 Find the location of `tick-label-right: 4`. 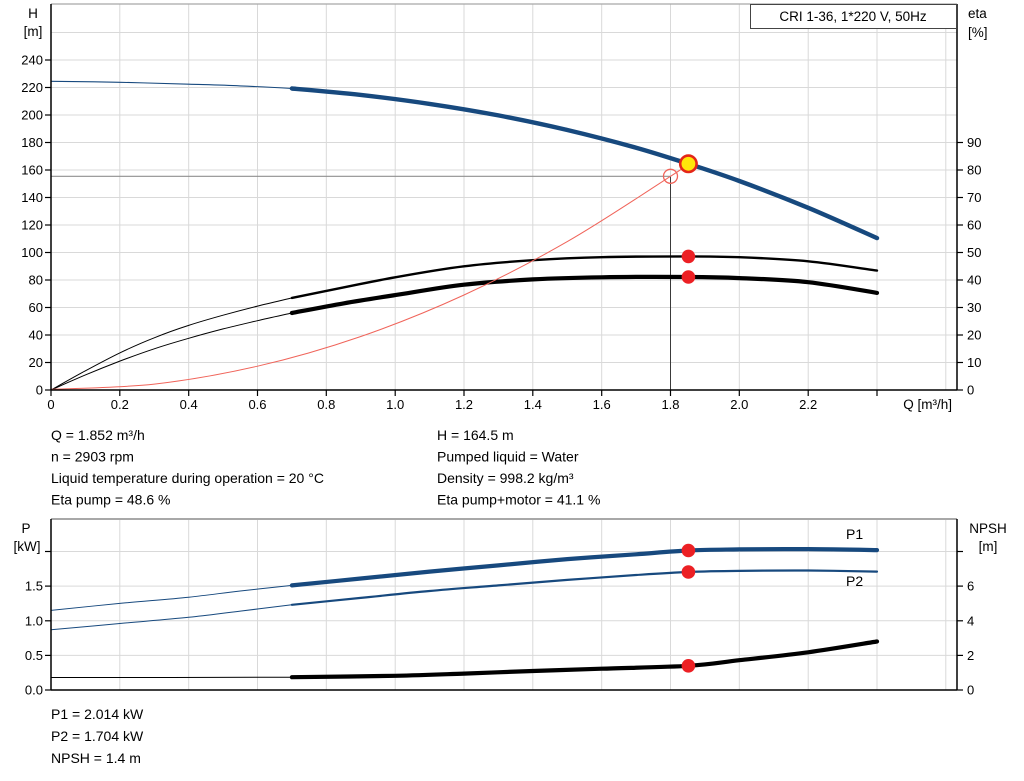

tick-label-right: 4 is located at coordinates (970, 620).